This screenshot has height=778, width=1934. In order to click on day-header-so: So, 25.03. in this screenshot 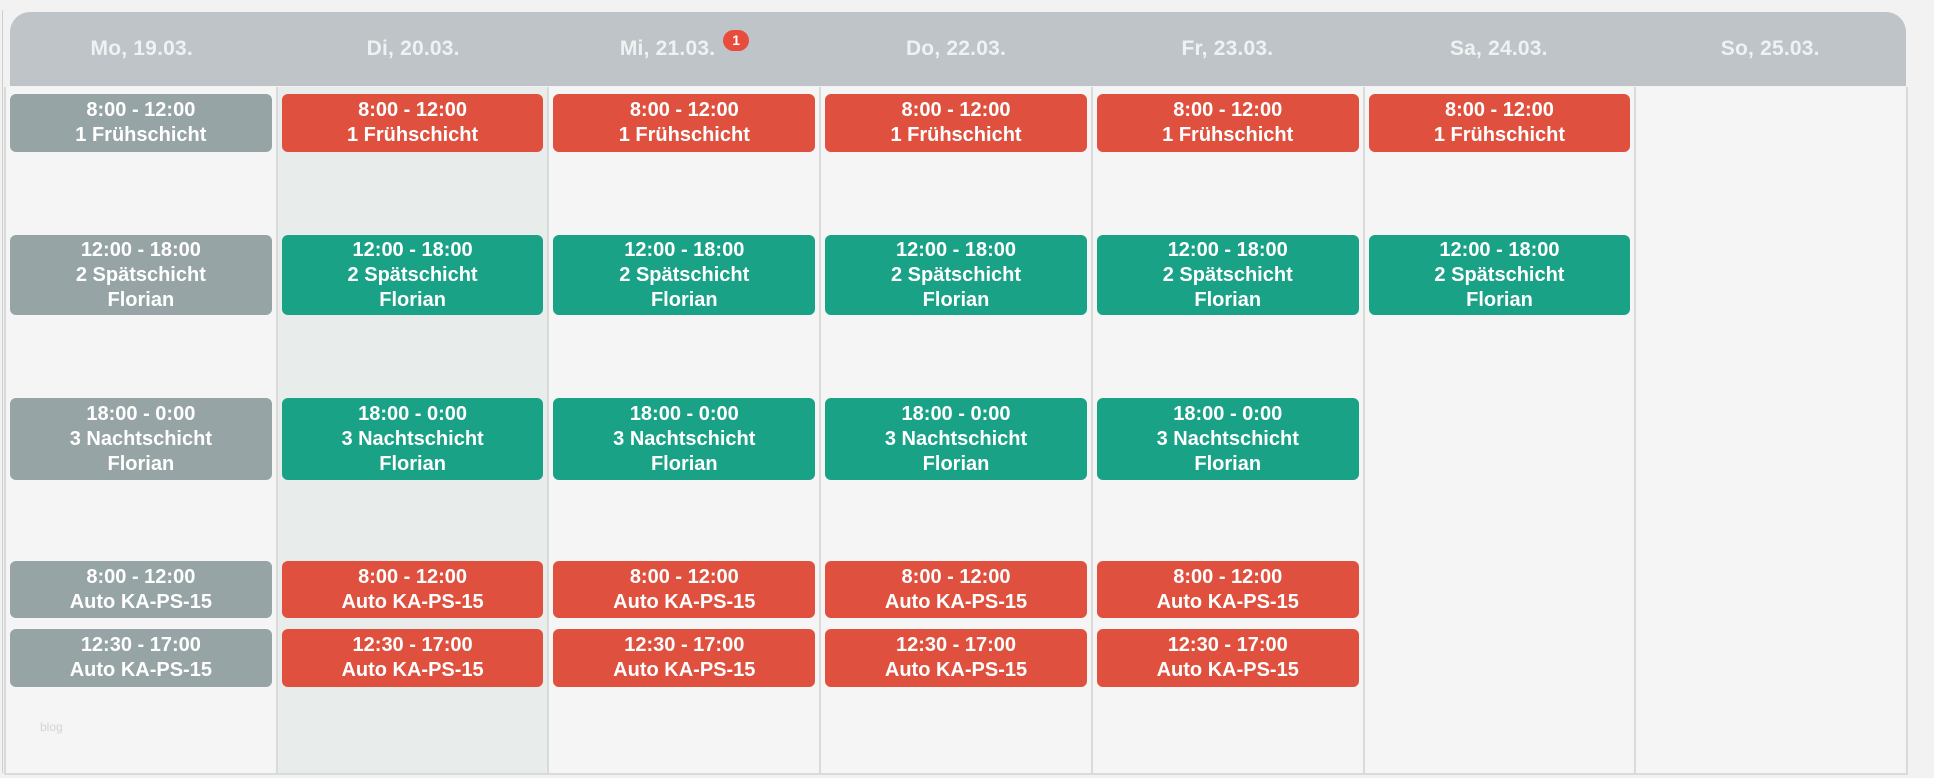, I will do `click(1770, 49)`.